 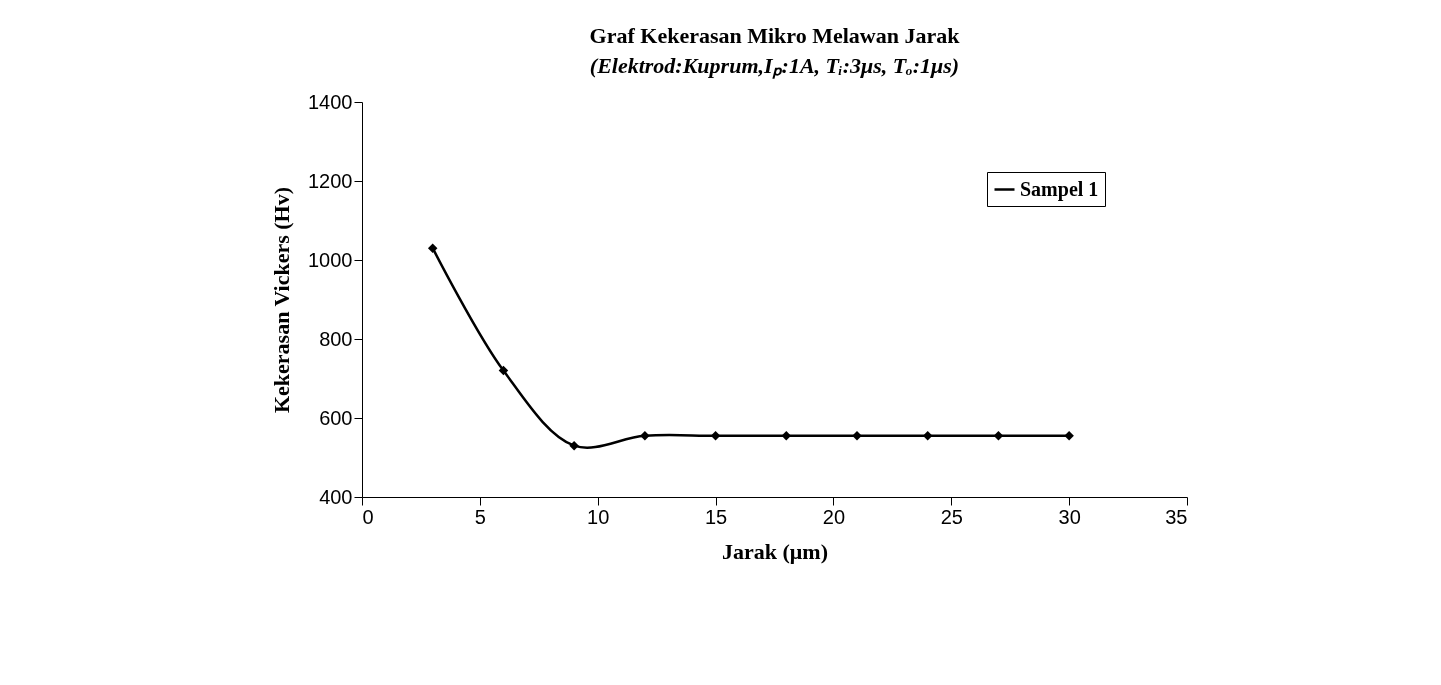 I want to click on x-tick-label: 20, so click(x=834, y=516).